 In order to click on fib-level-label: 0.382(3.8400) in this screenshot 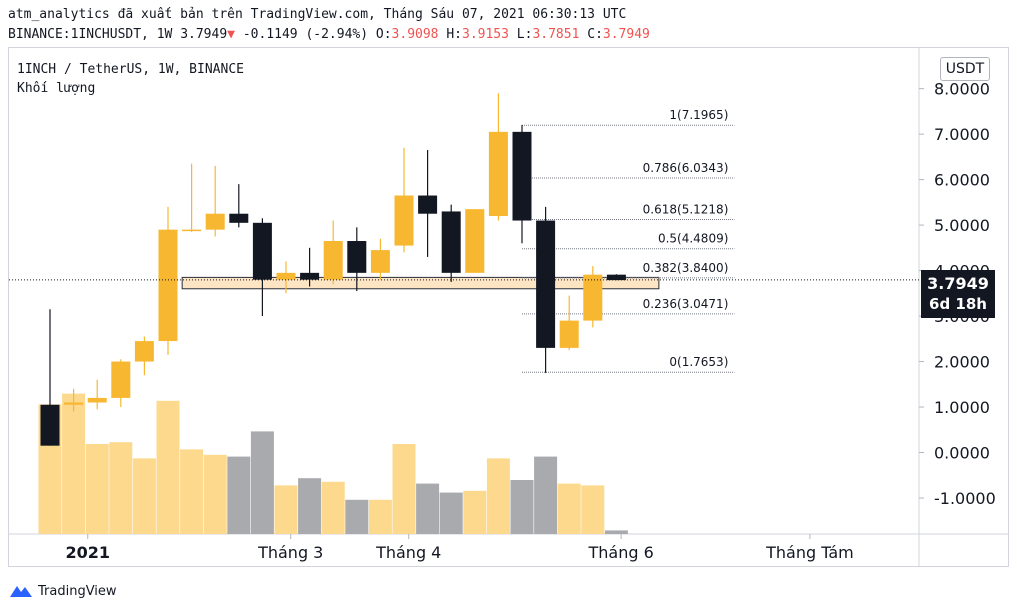, I will do `click(686, 268)`.